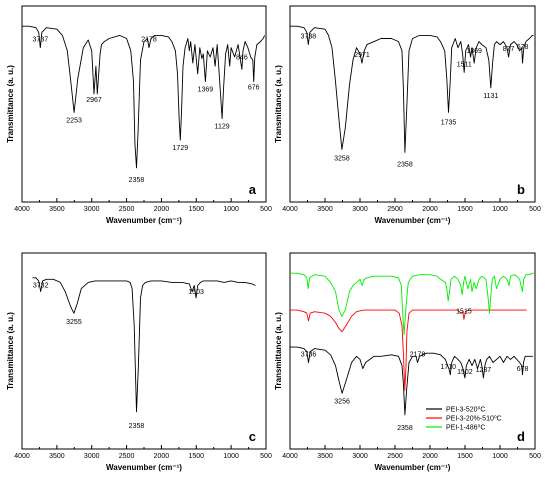 The image size is (550, 481). What do you see at coordinates (509, 49) in the screenshot?
I see `peak-label: 877` at bounding box center [509, 49].